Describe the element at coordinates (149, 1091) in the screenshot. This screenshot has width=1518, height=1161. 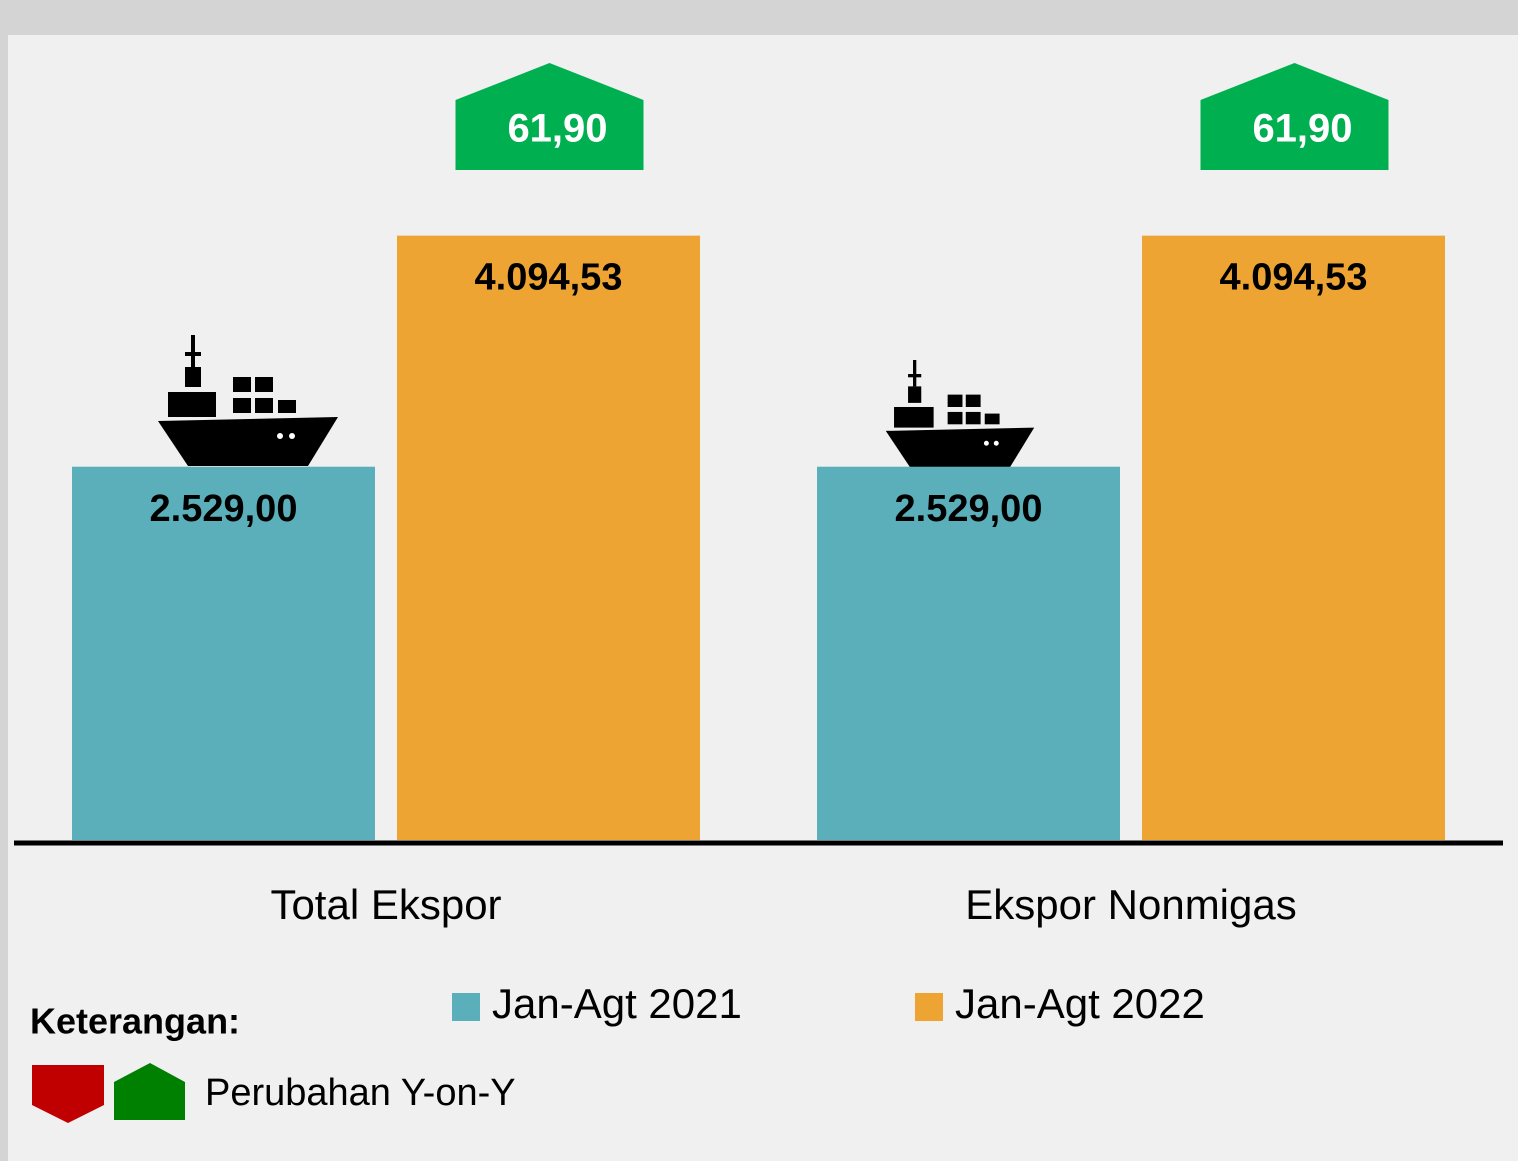
I see `increase-icon` at that location.